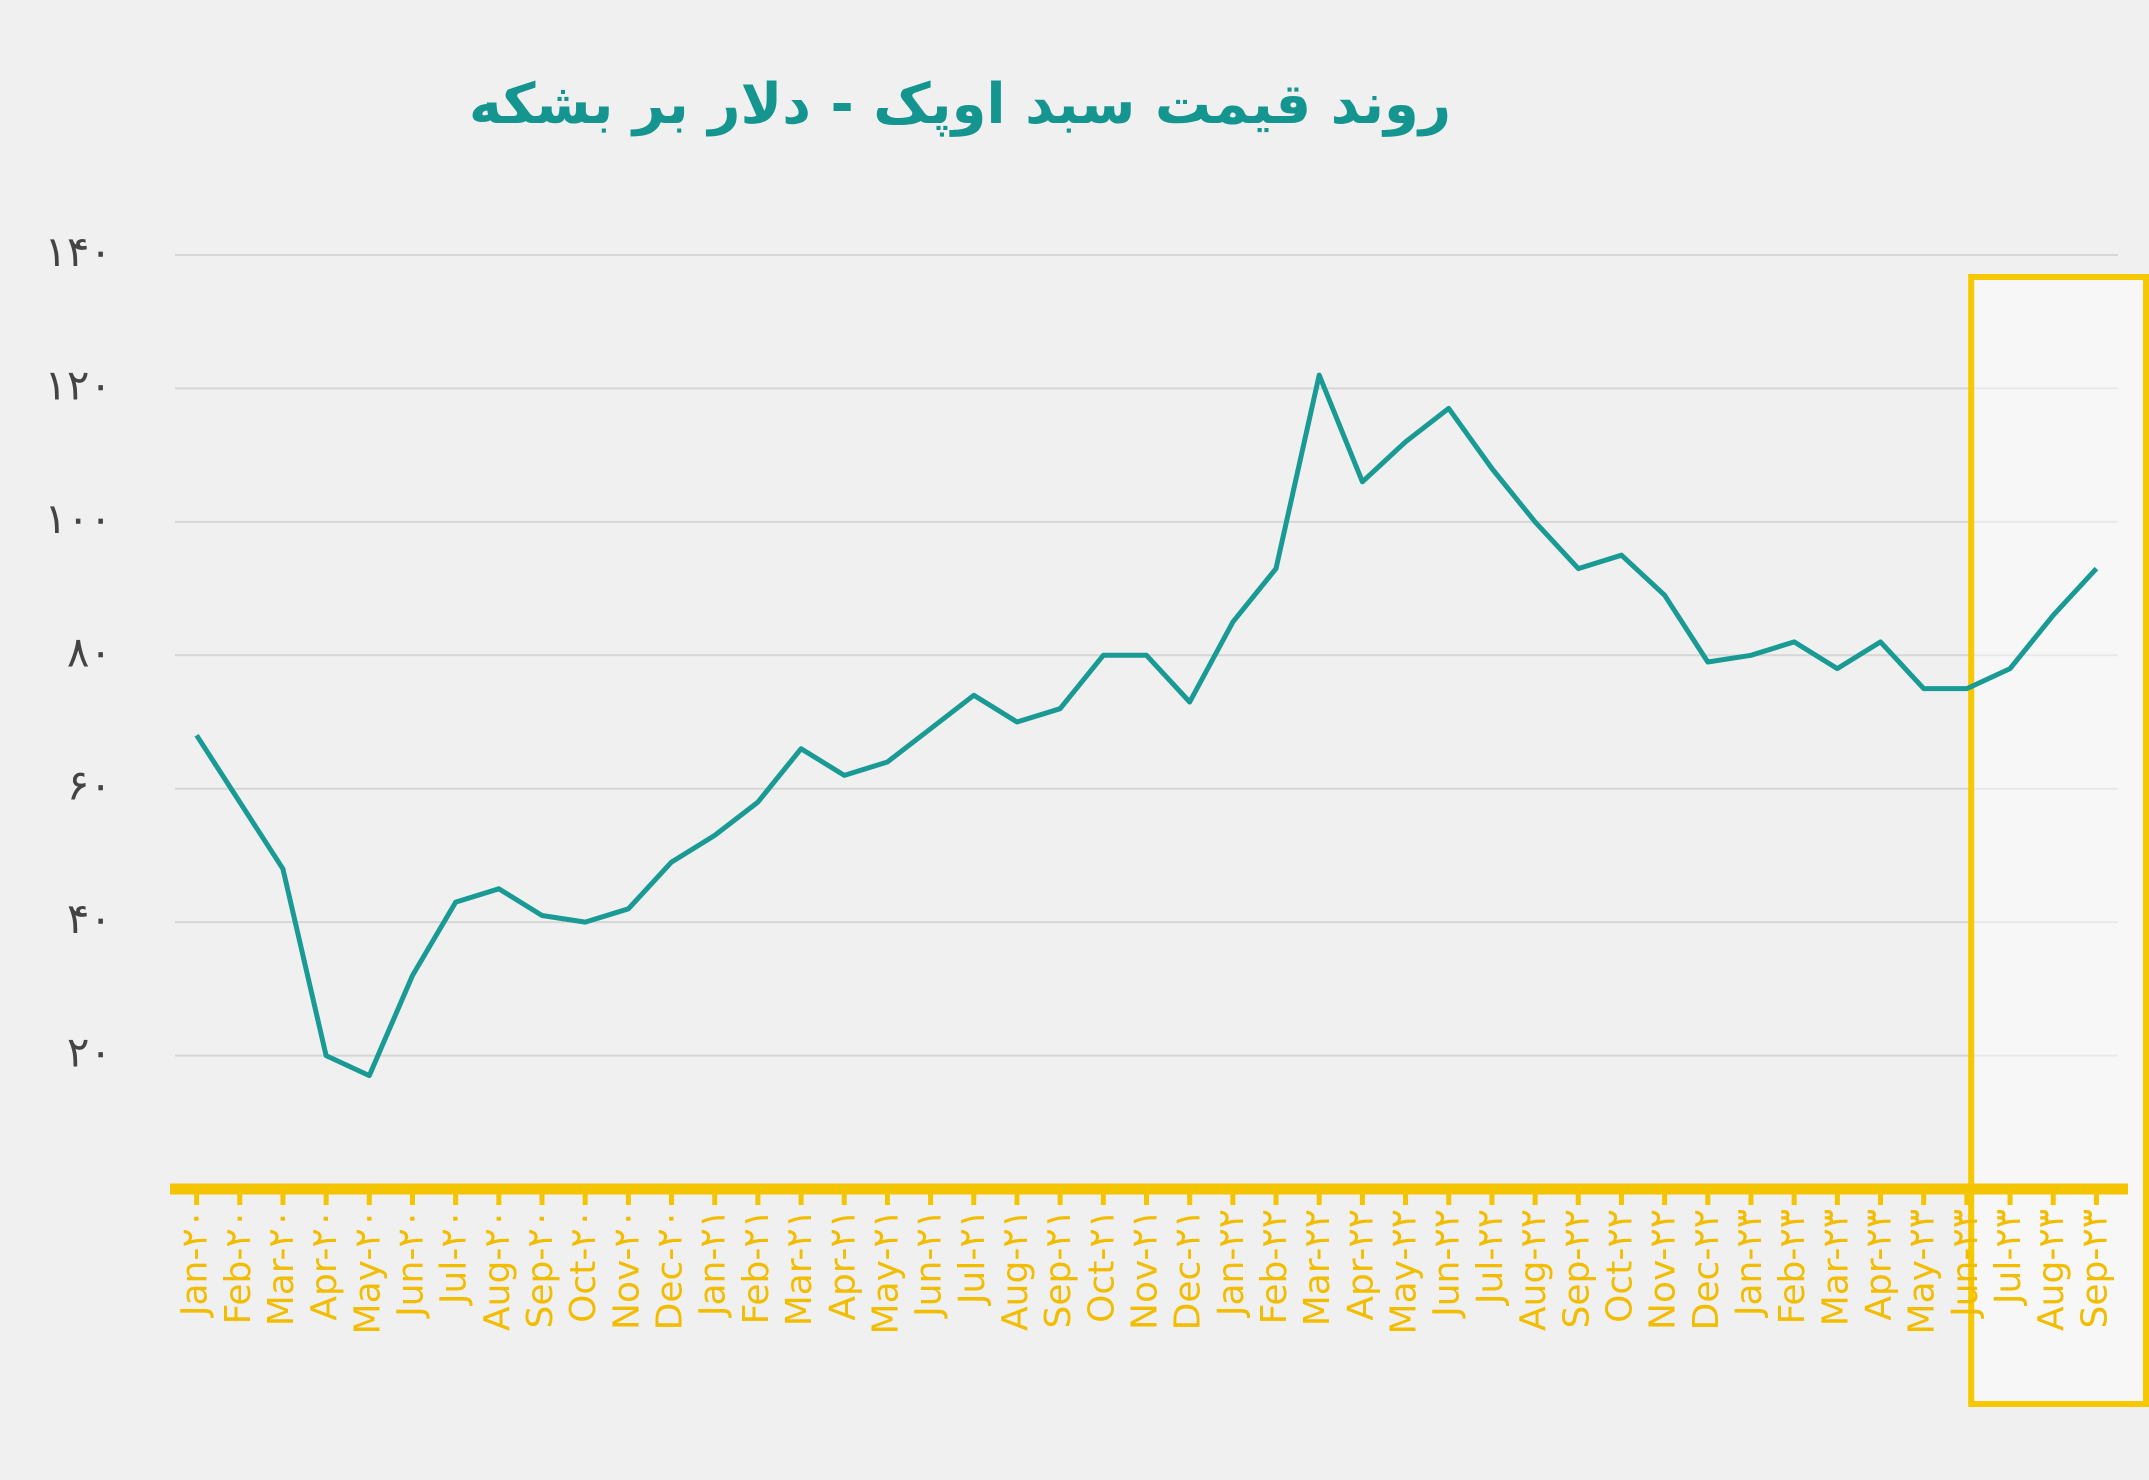 The image size is (2149, 1480). Describe the element at coordinates (1619, 1266) in the screenshot. I see `x-tick-label: Oct-۲۲` at that location.